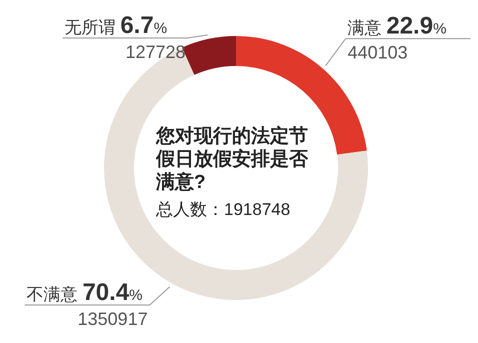 The image size is (478, 343). What do you see at coordinates (416, 26) in the screenshot?
I see `data-label: 22.9%` at bounding box center [416, 26].